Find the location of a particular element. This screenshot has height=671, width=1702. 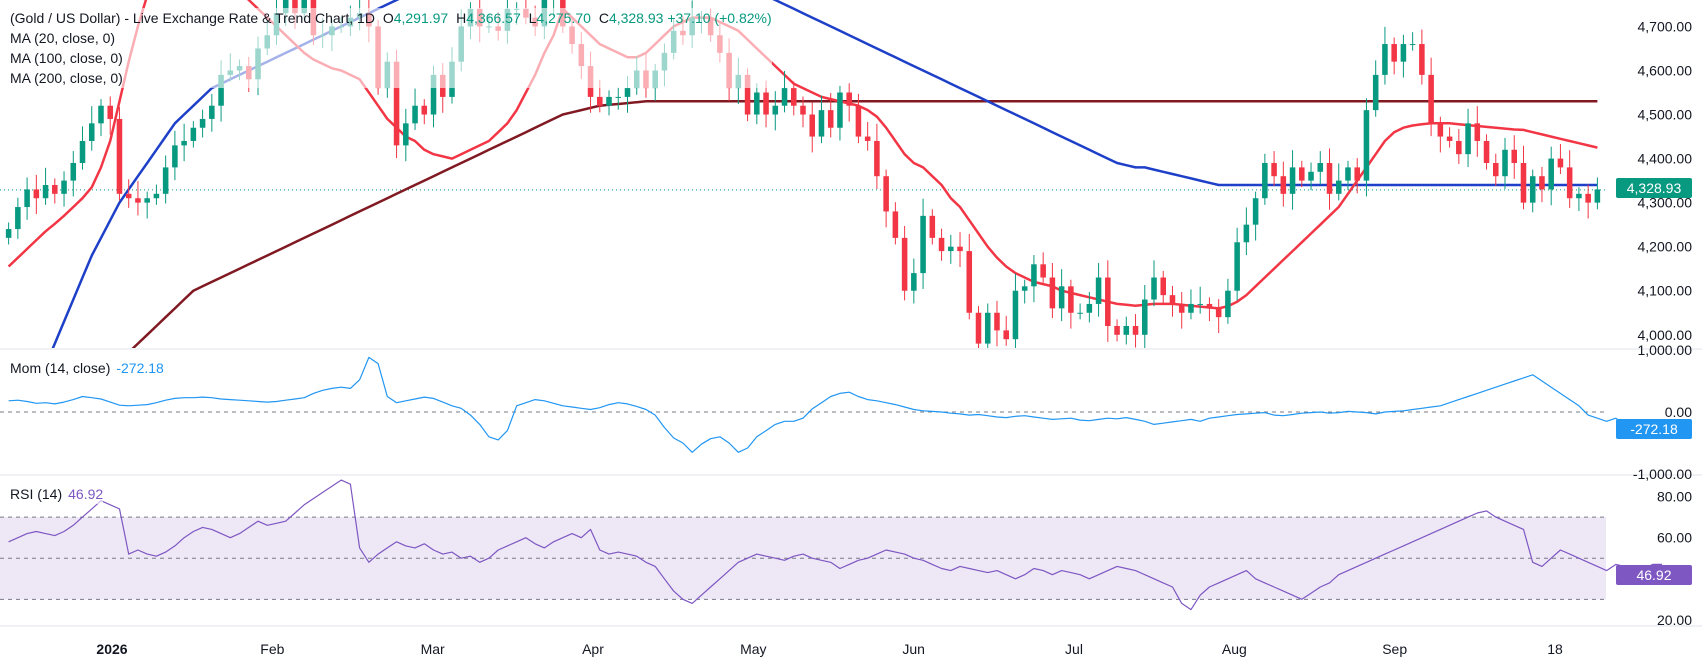

high-value: 4,366.57 is located at coordinates (493, 18).